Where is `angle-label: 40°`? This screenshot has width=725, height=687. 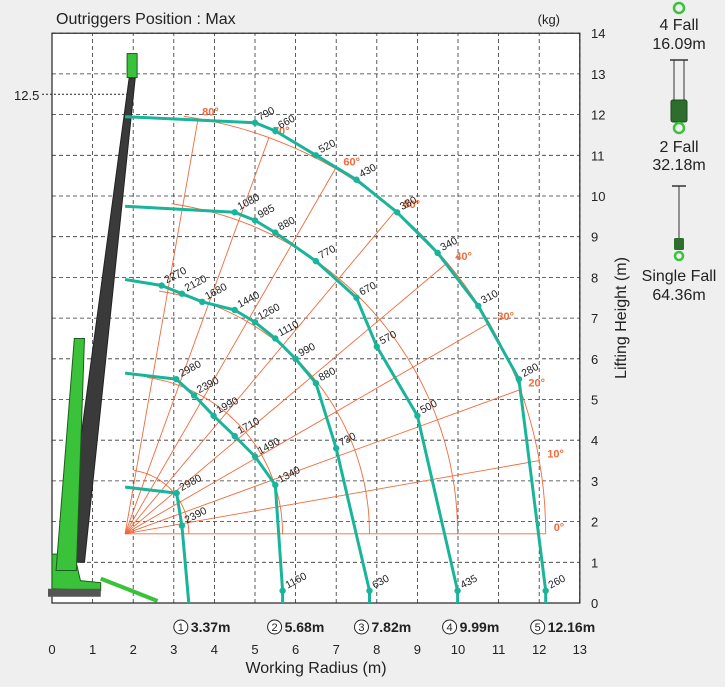
angle-label: 40° is located at coordinates (463, 257).